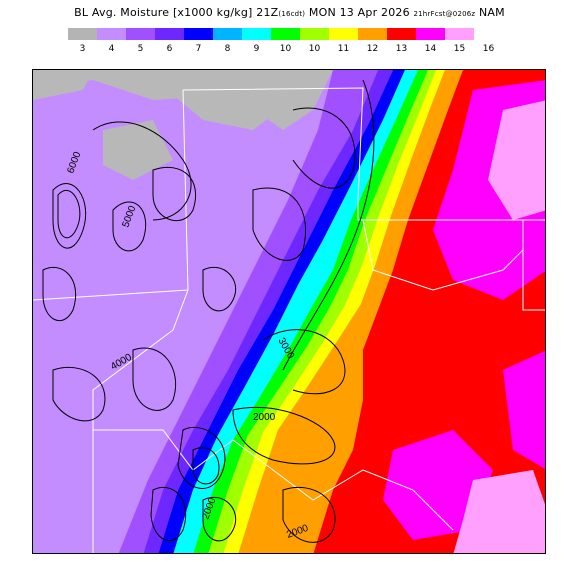  Describe the element at coordinates (444, 14) in the screenshot. I see `title-forecast: 21hrFcst@0206z` at that location.